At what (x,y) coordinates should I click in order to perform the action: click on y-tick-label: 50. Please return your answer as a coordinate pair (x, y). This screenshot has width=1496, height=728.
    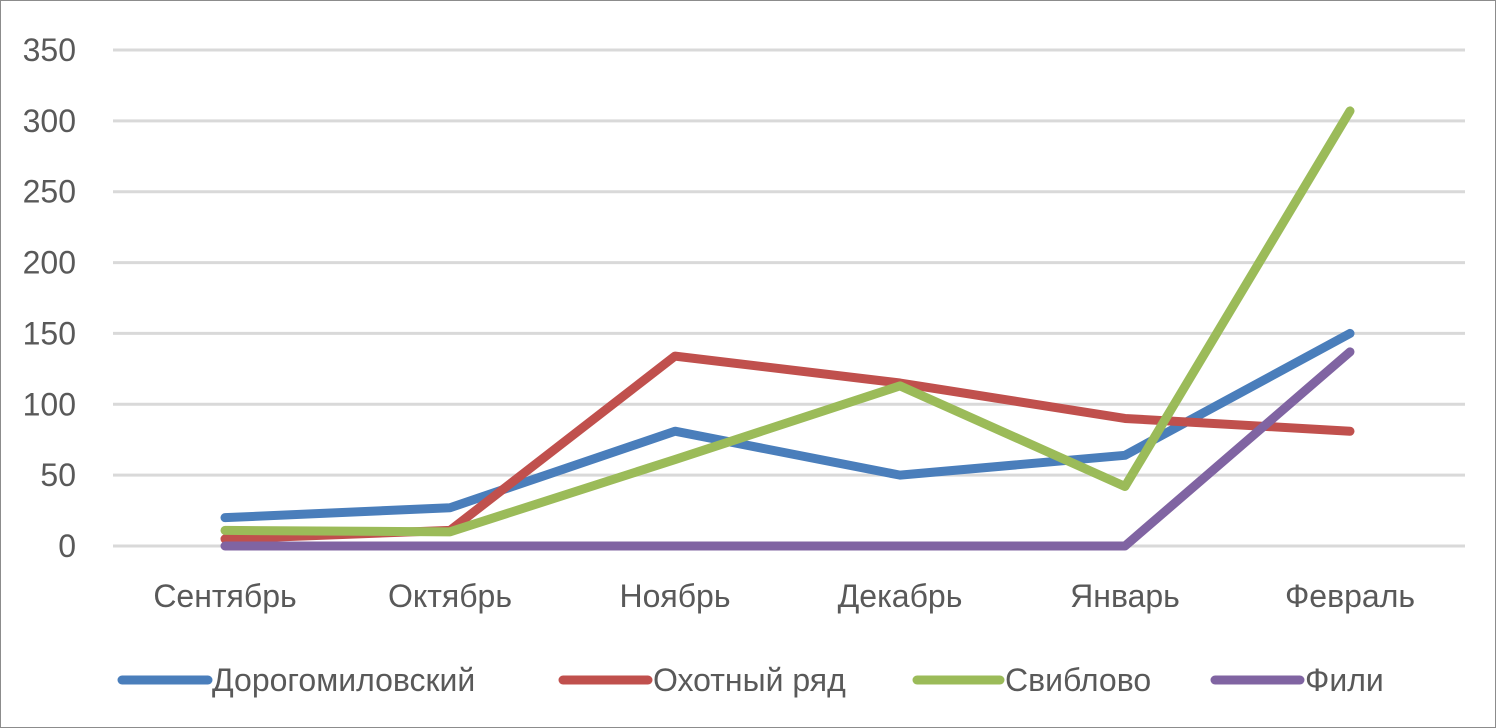
    Looking at the image, I should click on (58, 475).